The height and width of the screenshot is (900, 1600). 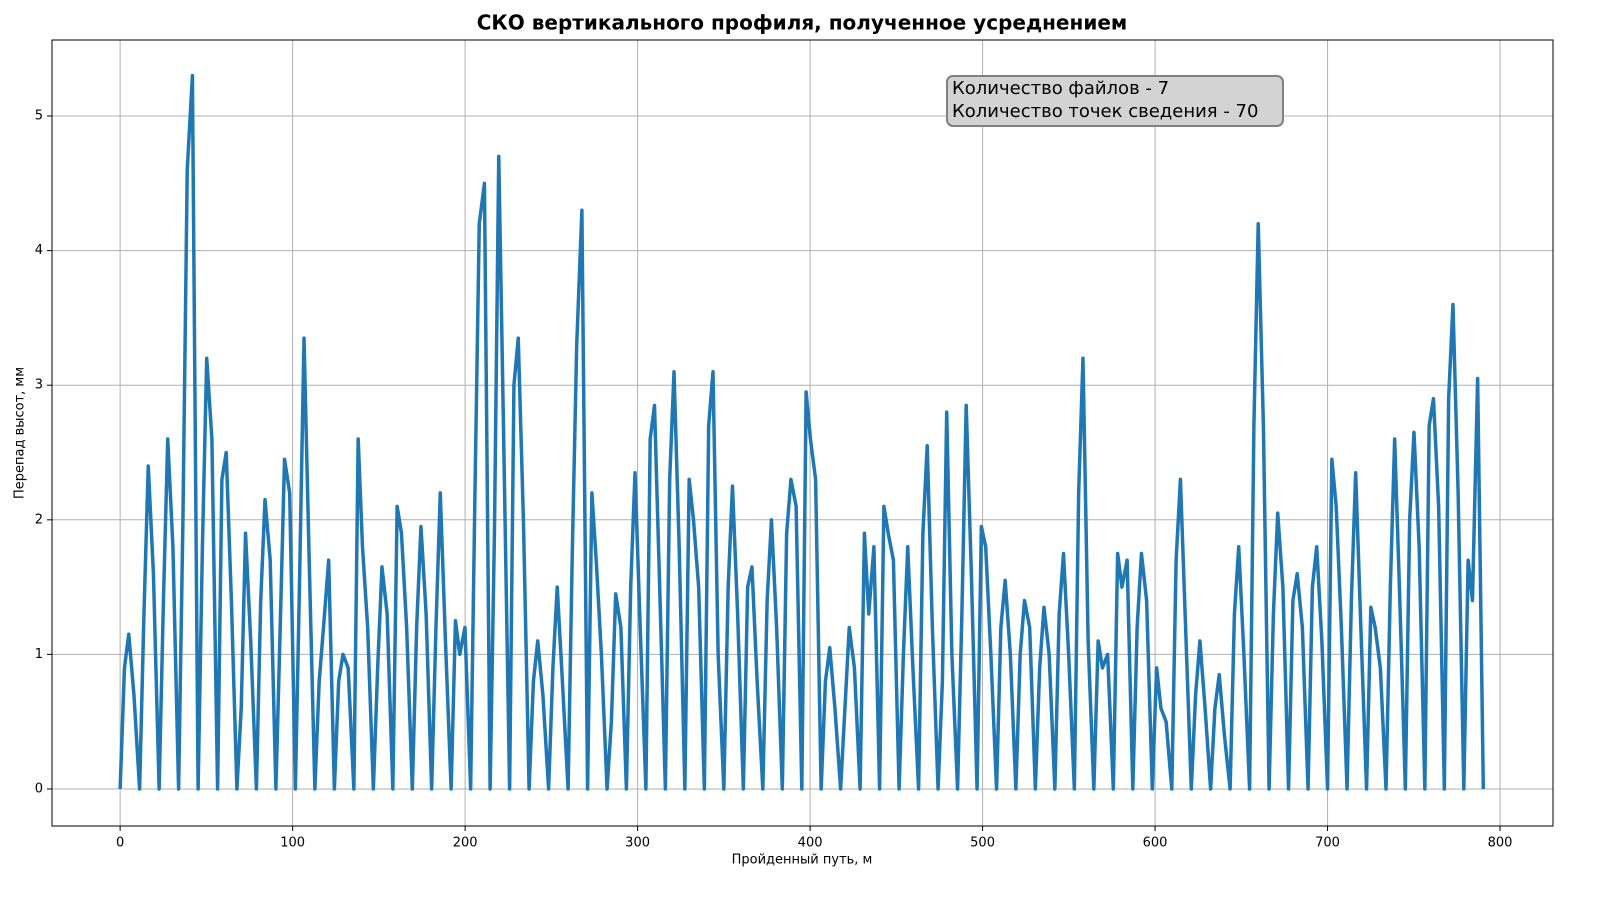 What do you see at coordinates (1060, 88) in the screenshot?
I see `annotation-line: Количество файлов - 7` at bounding box center [1060, 88].